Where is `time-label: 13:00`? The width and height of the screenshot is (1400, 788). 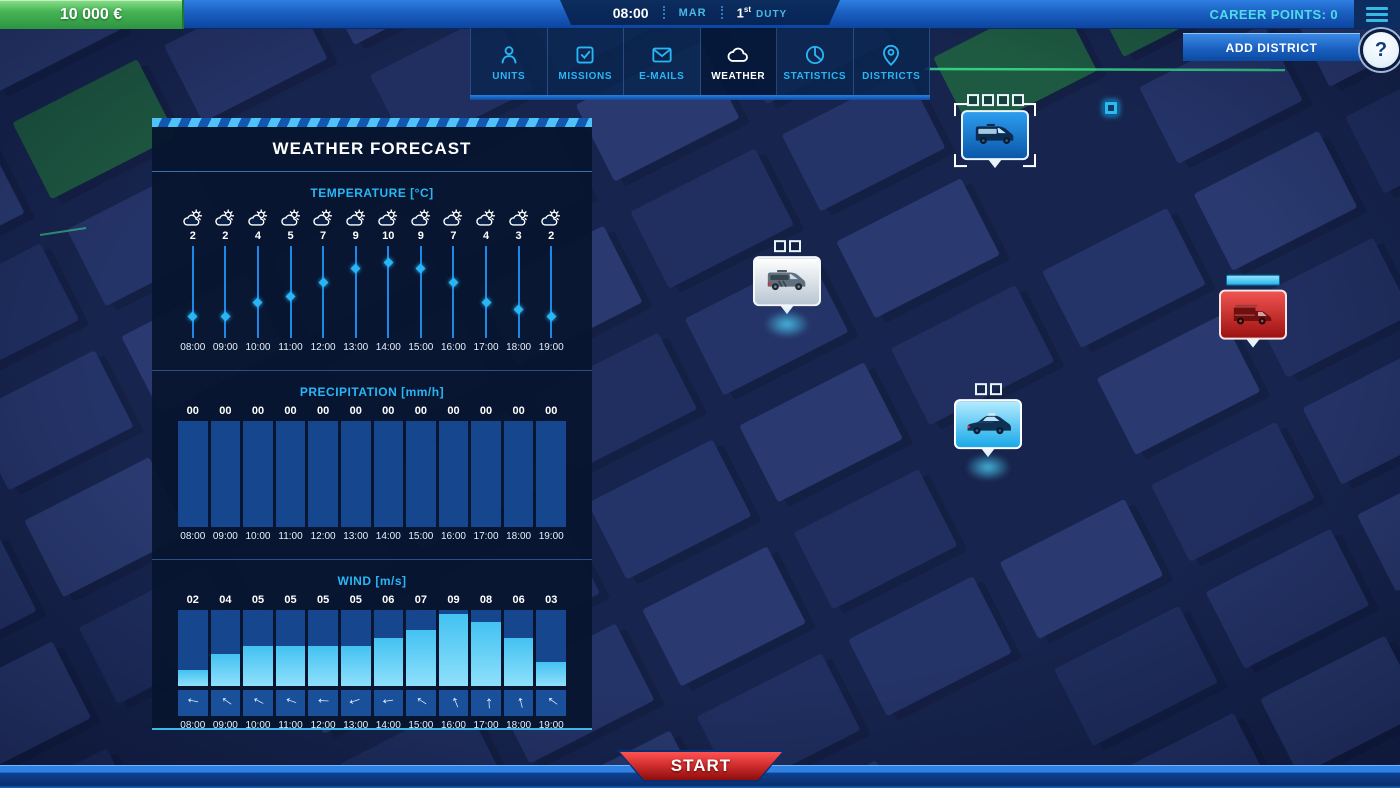
time-label: 13:00 is located at coordinates (355, 539).